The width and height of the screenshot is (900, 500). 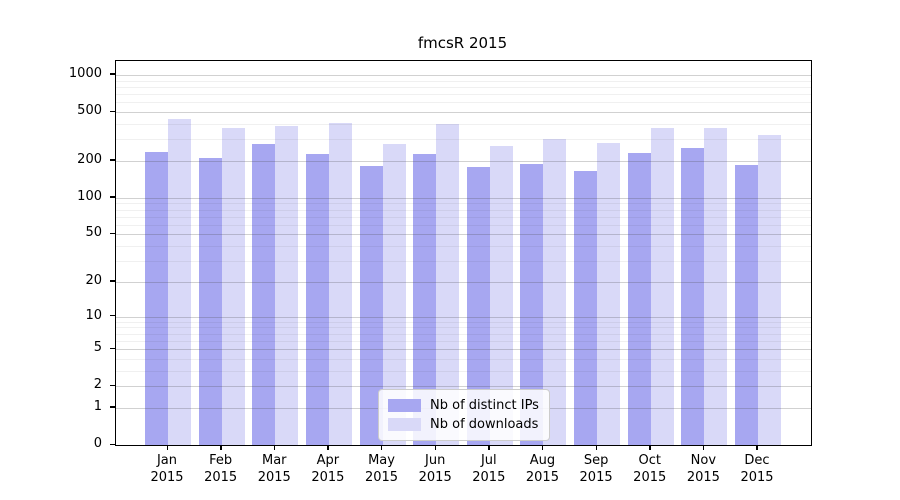 What do you see at coordinates (274, 469) in the screenshot?
I see `x-tick-label: Mar 2015` at bounding box center [274, 469].